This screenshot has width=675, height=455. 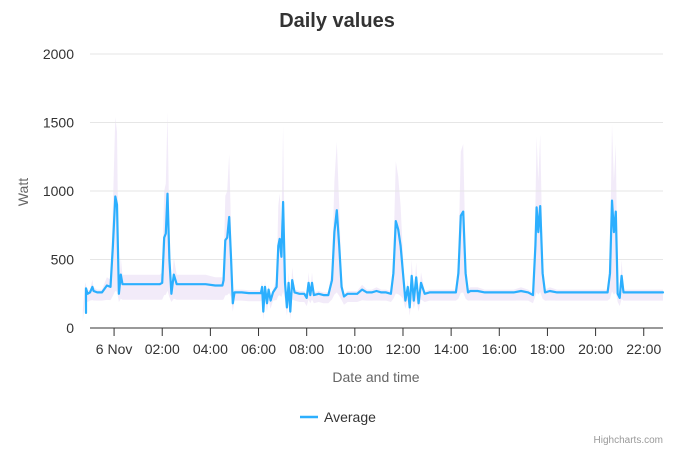 I want to click on x-tick-label: 08:00, so click(x=306, y=349).